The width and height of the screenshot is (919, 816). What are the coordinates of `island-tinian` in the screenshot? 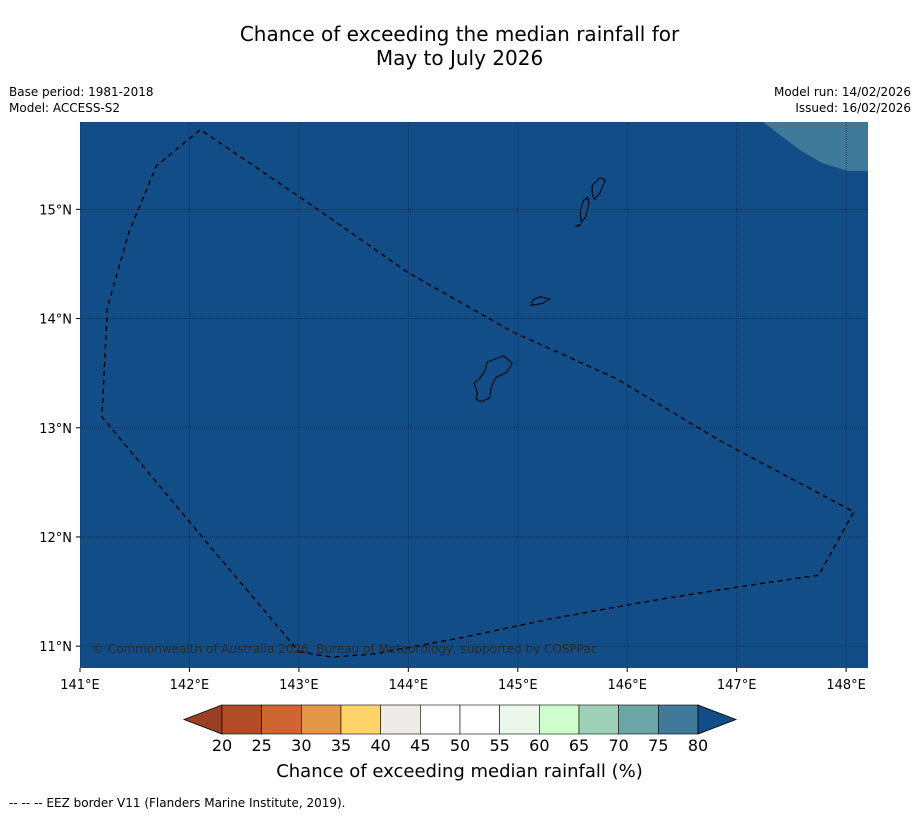 It's located at (584, 210).